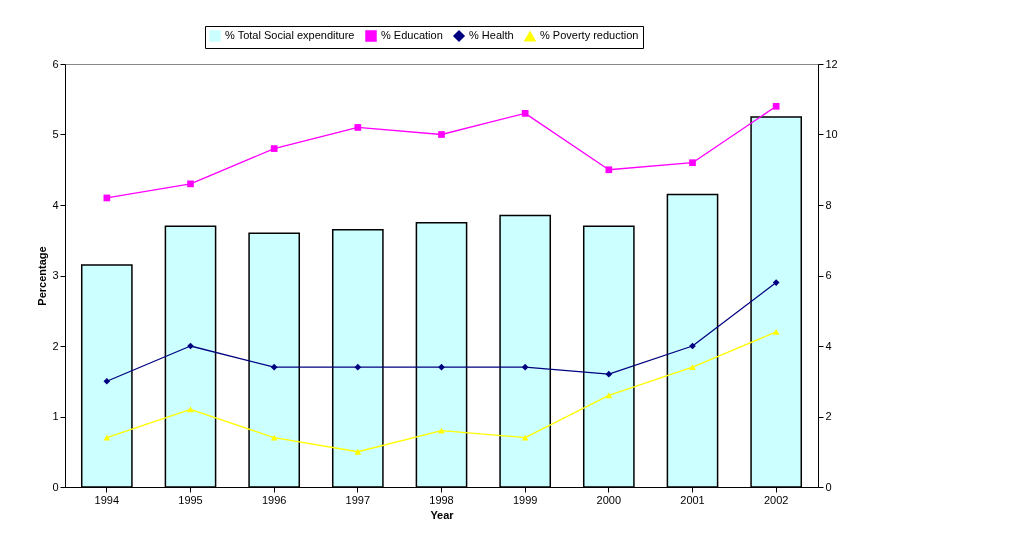 The width and height of the screenshot is (1022, 549). I want to click on y-tick-label: 0, so click(55, 486).